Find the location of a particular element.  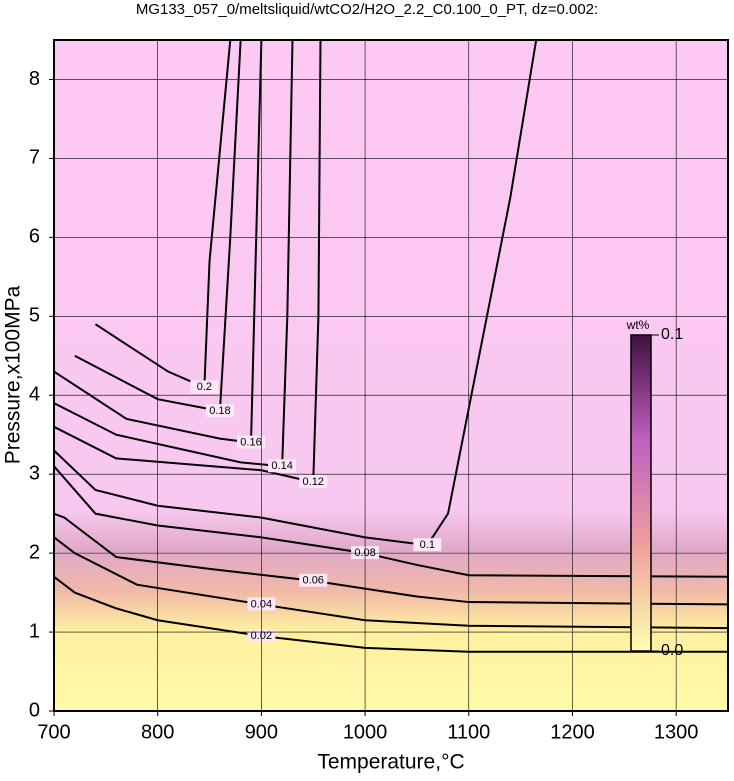

contour-label: 0.1 is located at coordinates (427, 545).